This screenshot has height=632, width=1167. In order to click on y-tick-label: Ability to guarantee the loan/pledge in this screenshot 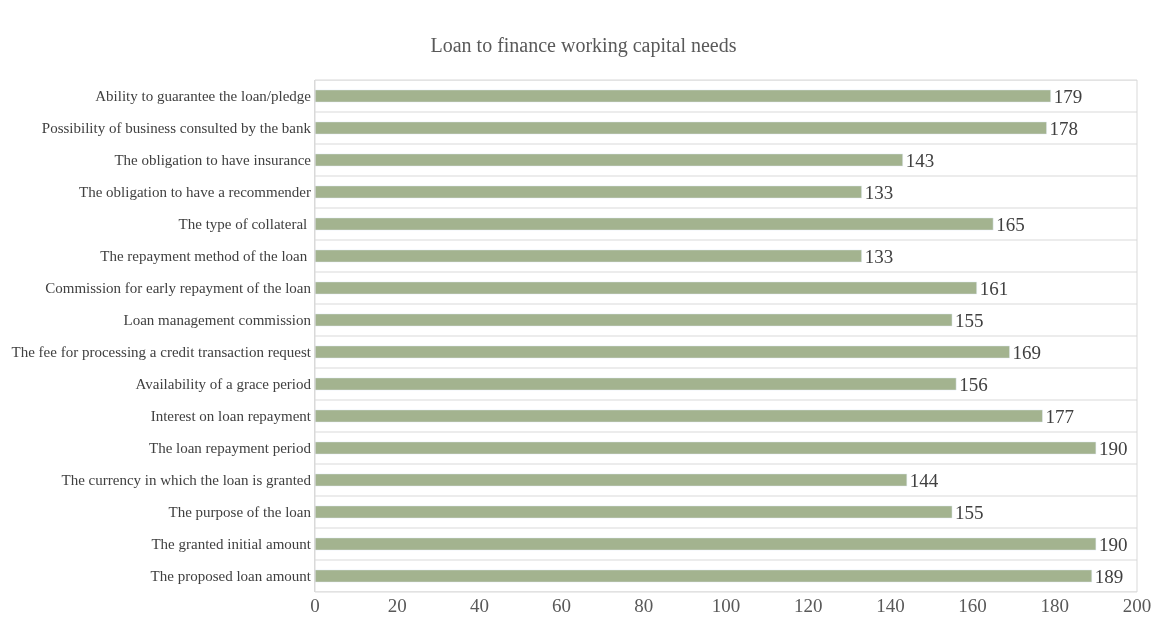, I will do `click(203, 96)`.